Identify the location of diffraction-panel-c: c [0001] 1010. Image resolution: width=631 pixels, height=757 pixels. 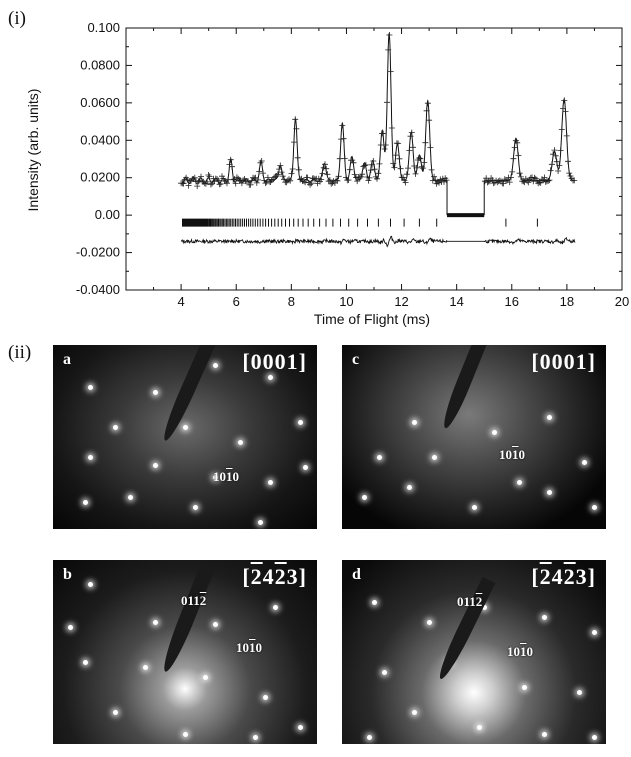
(474, 437).